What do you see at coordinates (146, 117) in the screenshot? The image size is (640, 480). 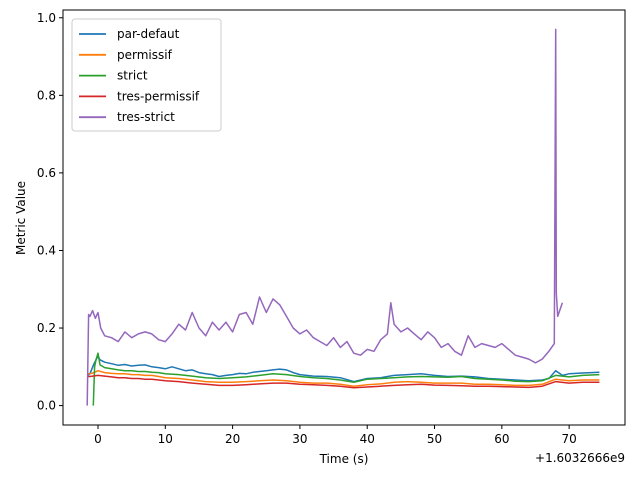 I see `legend-label: tres-strict` at bounding box center [146, 117].